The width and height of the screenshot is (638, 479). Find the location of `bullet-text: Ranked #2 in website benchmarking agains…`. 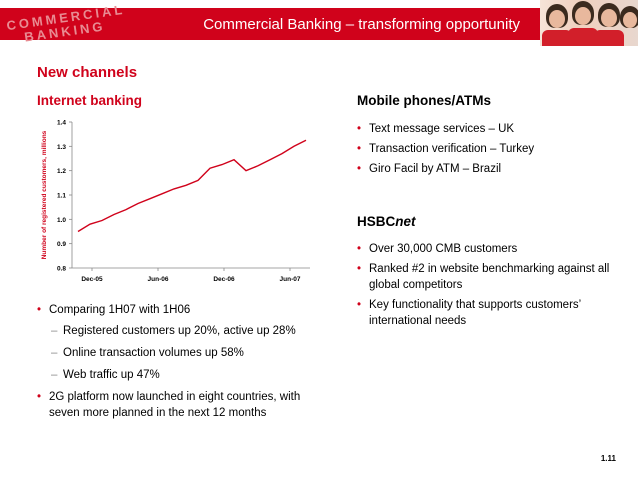

bullet-text: Ranked #2 in website benchmarking agains… is located at coordinates (489, 277).